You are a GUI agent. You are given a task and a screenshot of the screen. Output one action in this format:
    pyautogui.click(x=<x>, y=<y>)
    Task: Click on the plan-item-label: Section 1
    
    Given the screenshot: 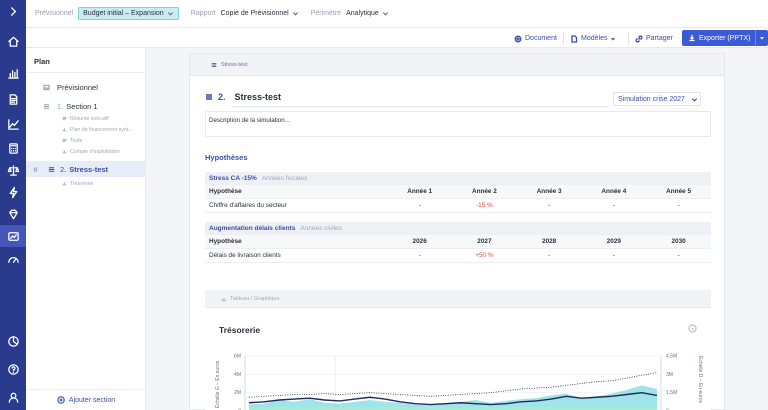 What is the action you would take?
    pyautogui.click(x=82, y=106)
    